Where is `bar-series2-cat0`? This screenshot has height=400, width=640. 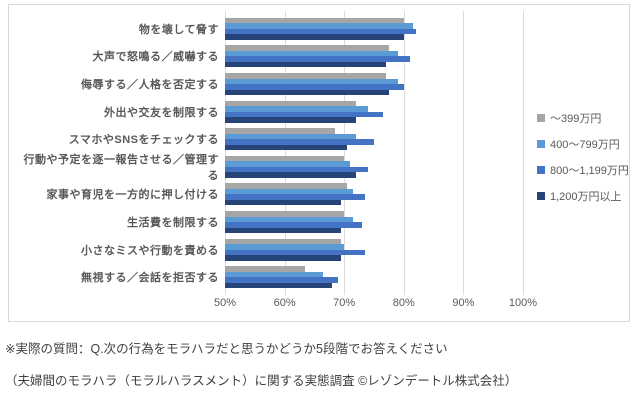 bar-series2-cat0 is located at coordinates (320, 31).